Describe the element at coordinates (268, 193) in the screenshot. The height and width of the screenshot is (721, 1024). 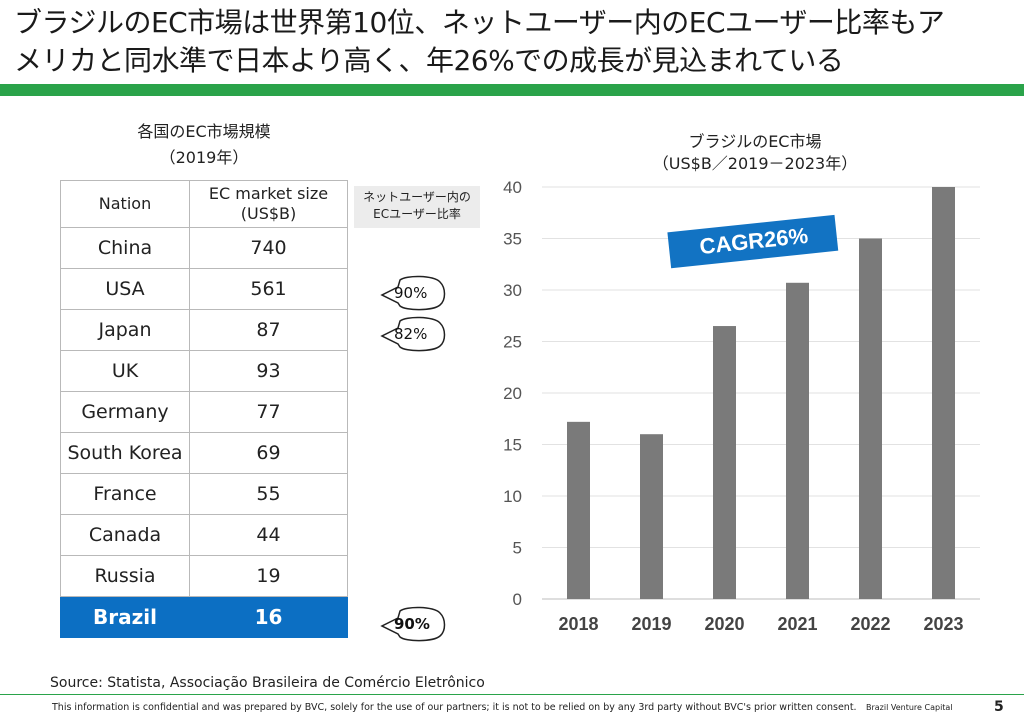
I see `header-size-line-1: EC market size` at that location.